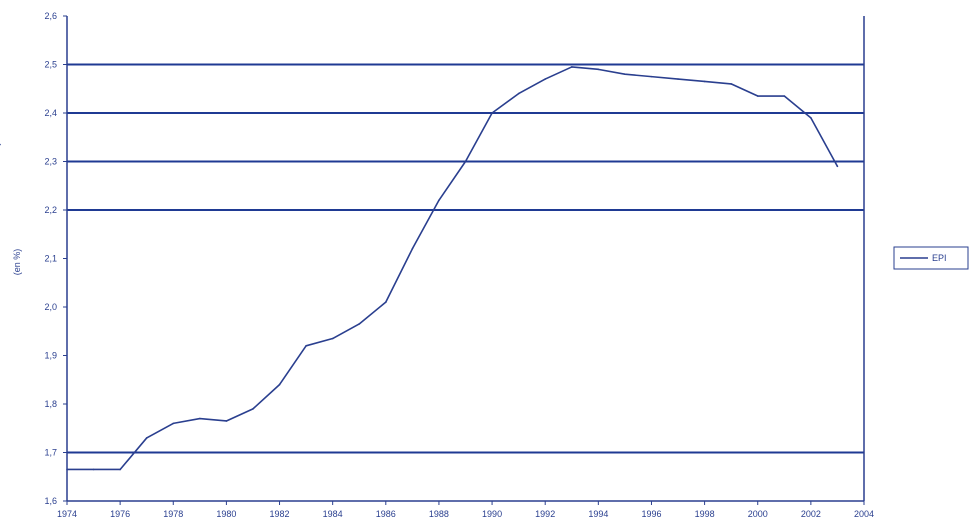  What do you see at coordinates (17, 262) in the screenshot?
I see `y-axis-label: (en %)` at bounding box center [17, 262].